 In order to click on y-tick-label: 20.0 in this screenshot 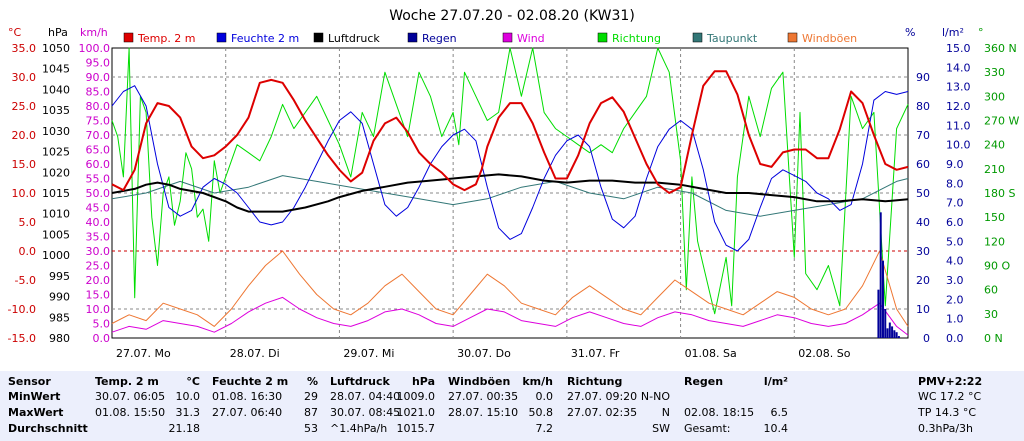, I will do `click(24, 135)`.